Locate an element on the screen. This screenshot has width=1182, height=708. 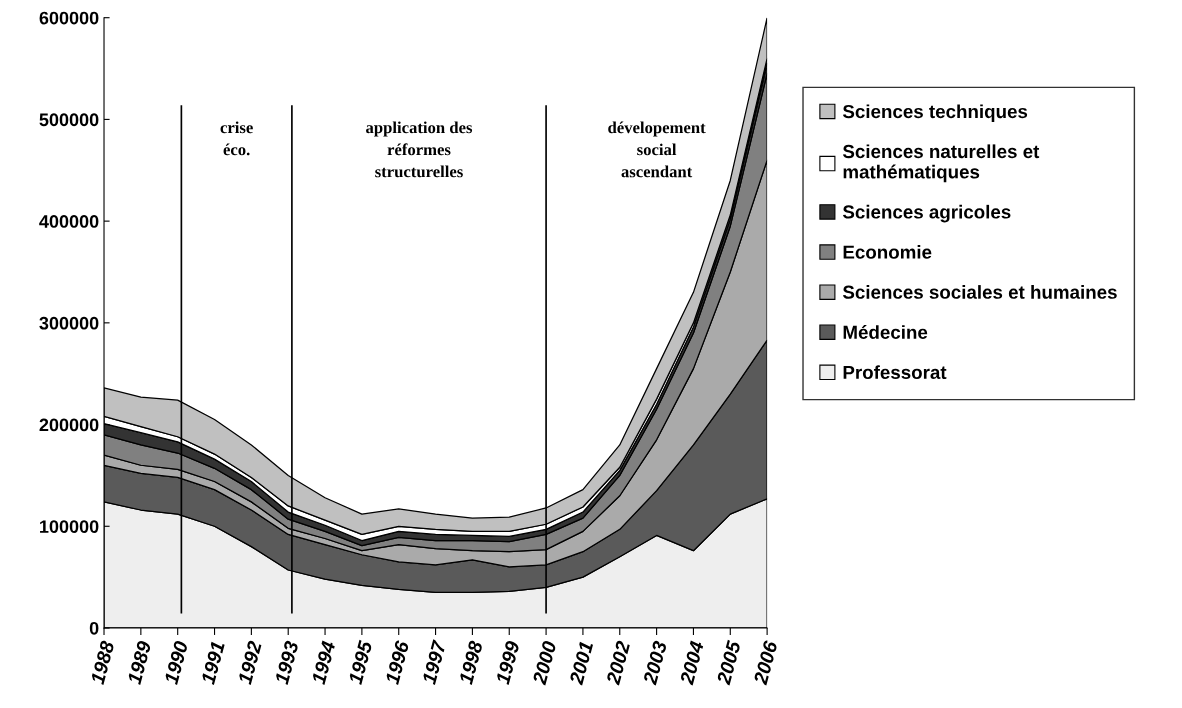
x-tick-label: 2002 is located at coordinates (618, 663).